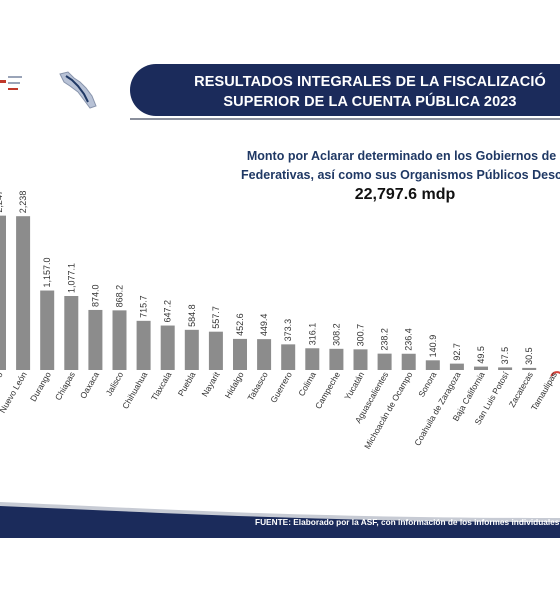 Image resolution: width=560 pixels, height=600 pixels. I want to click on data-label-13: 316.1, so click(312, 334).